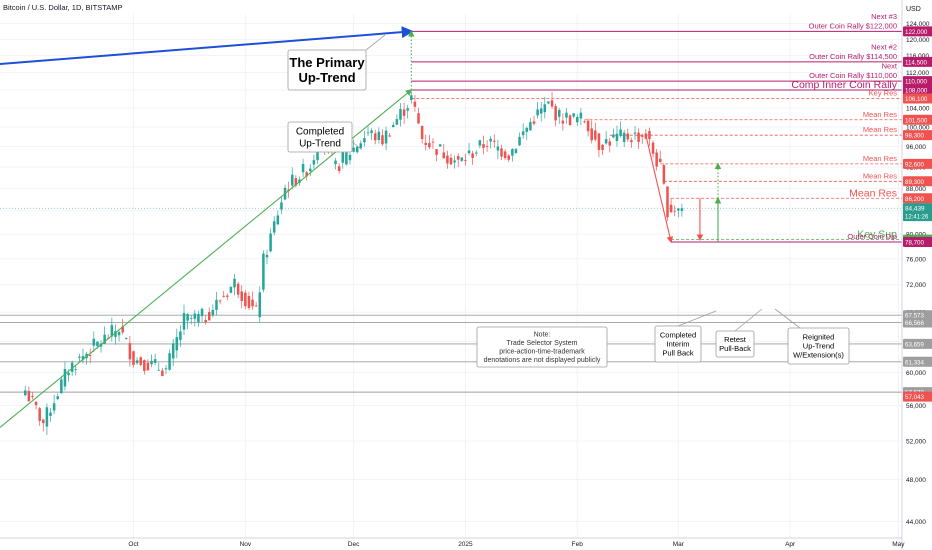 The height and width of the screenshot is (550, 932). What do you see at coordinates (578, 544) in the screenshot?
I see `time-tick-label: Feb` at bounding box center [578, 544].